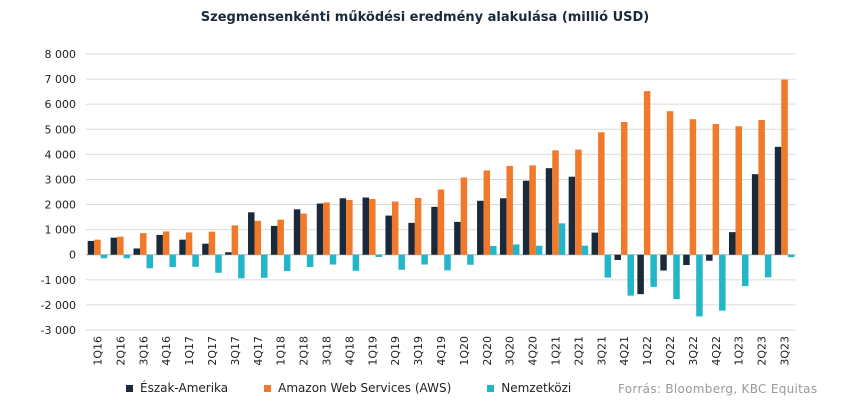  I want to click on legend-item-aws: Amazon Web Services (AWS), so click(357, 388).